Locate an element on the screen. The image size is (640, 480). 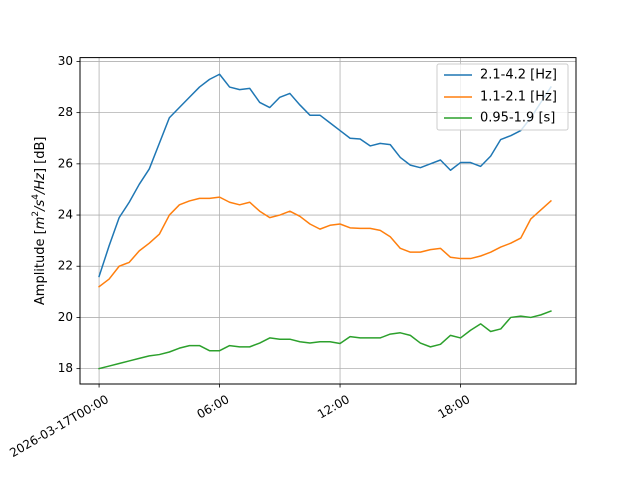
legend: 2.1-4.2 [Hz] 1.1-2.1 [Hz] 0.95-1.9 [s] is located at coordinates (502, 97).